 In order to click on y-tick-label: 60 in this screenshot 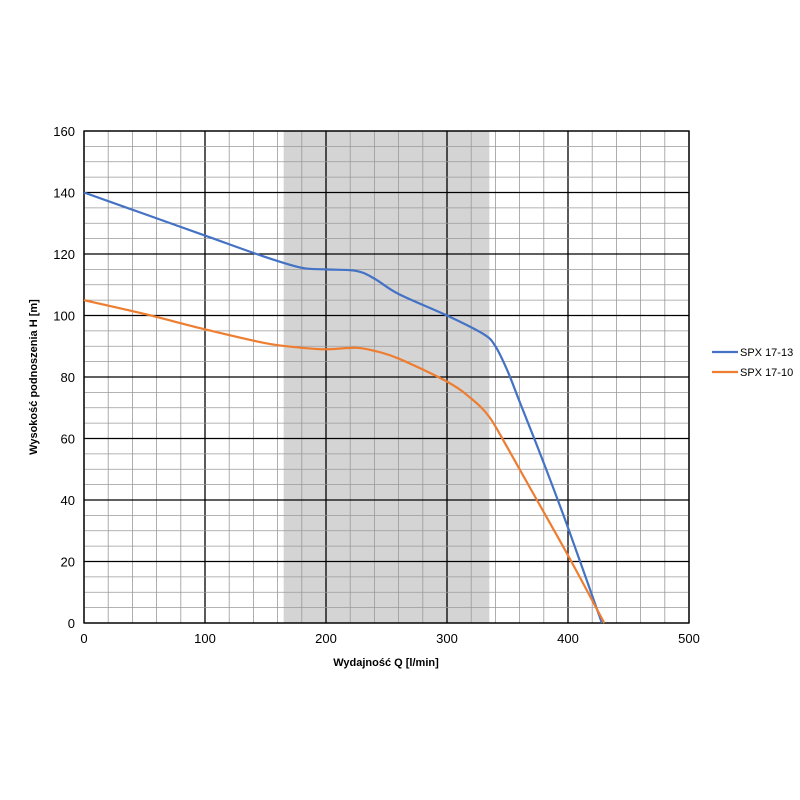, I will do `click(68, 439)`.